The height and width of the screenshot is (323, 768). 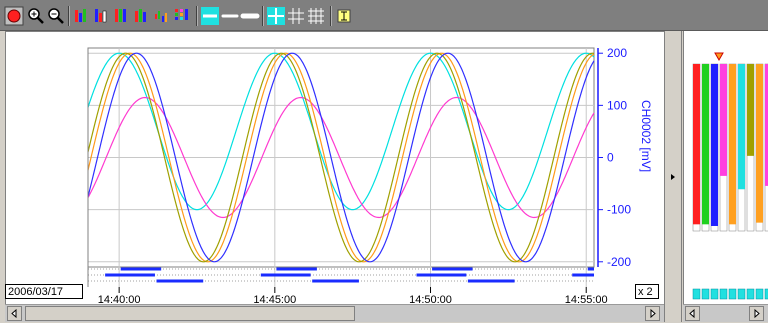 What do you see at coordinates (384, 15) in the screenshot?
I see `toolbar` at bounding box center [384, 15].